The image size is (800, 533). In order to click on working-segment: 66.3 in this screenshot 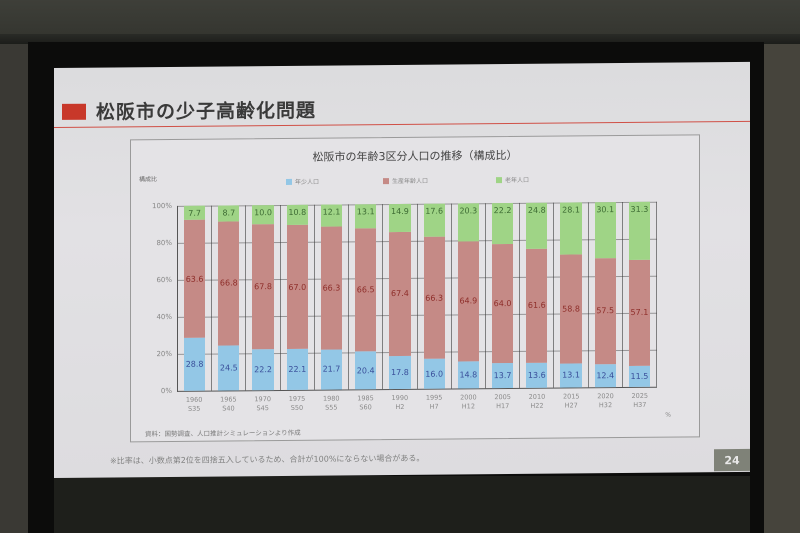, I will do `click(331, 288)`.